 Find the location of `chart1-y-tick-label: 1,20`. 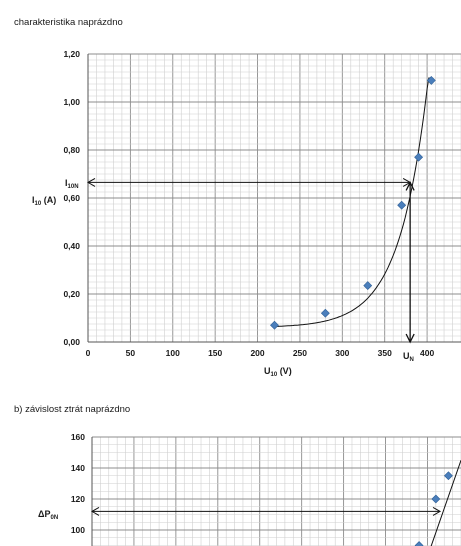

chart1-y-tick-label: 1,20 is located at coordinates (71, 54).